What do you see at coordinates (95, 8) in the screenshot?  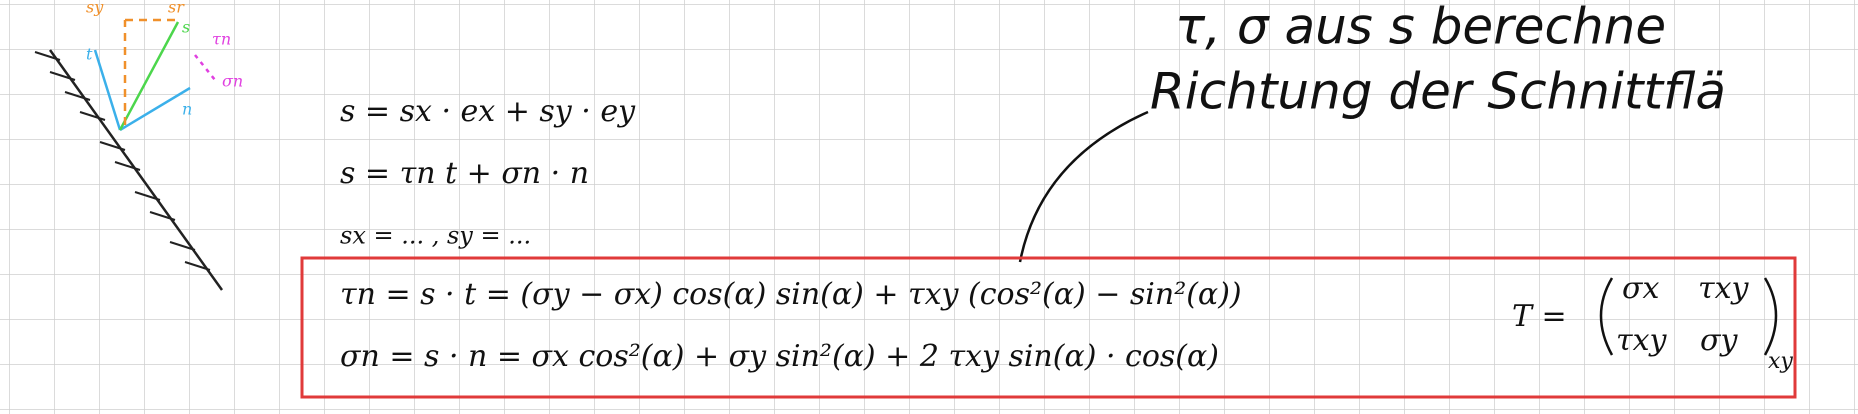 I see `sketch-label: sy` at bounding box center [95, 8].